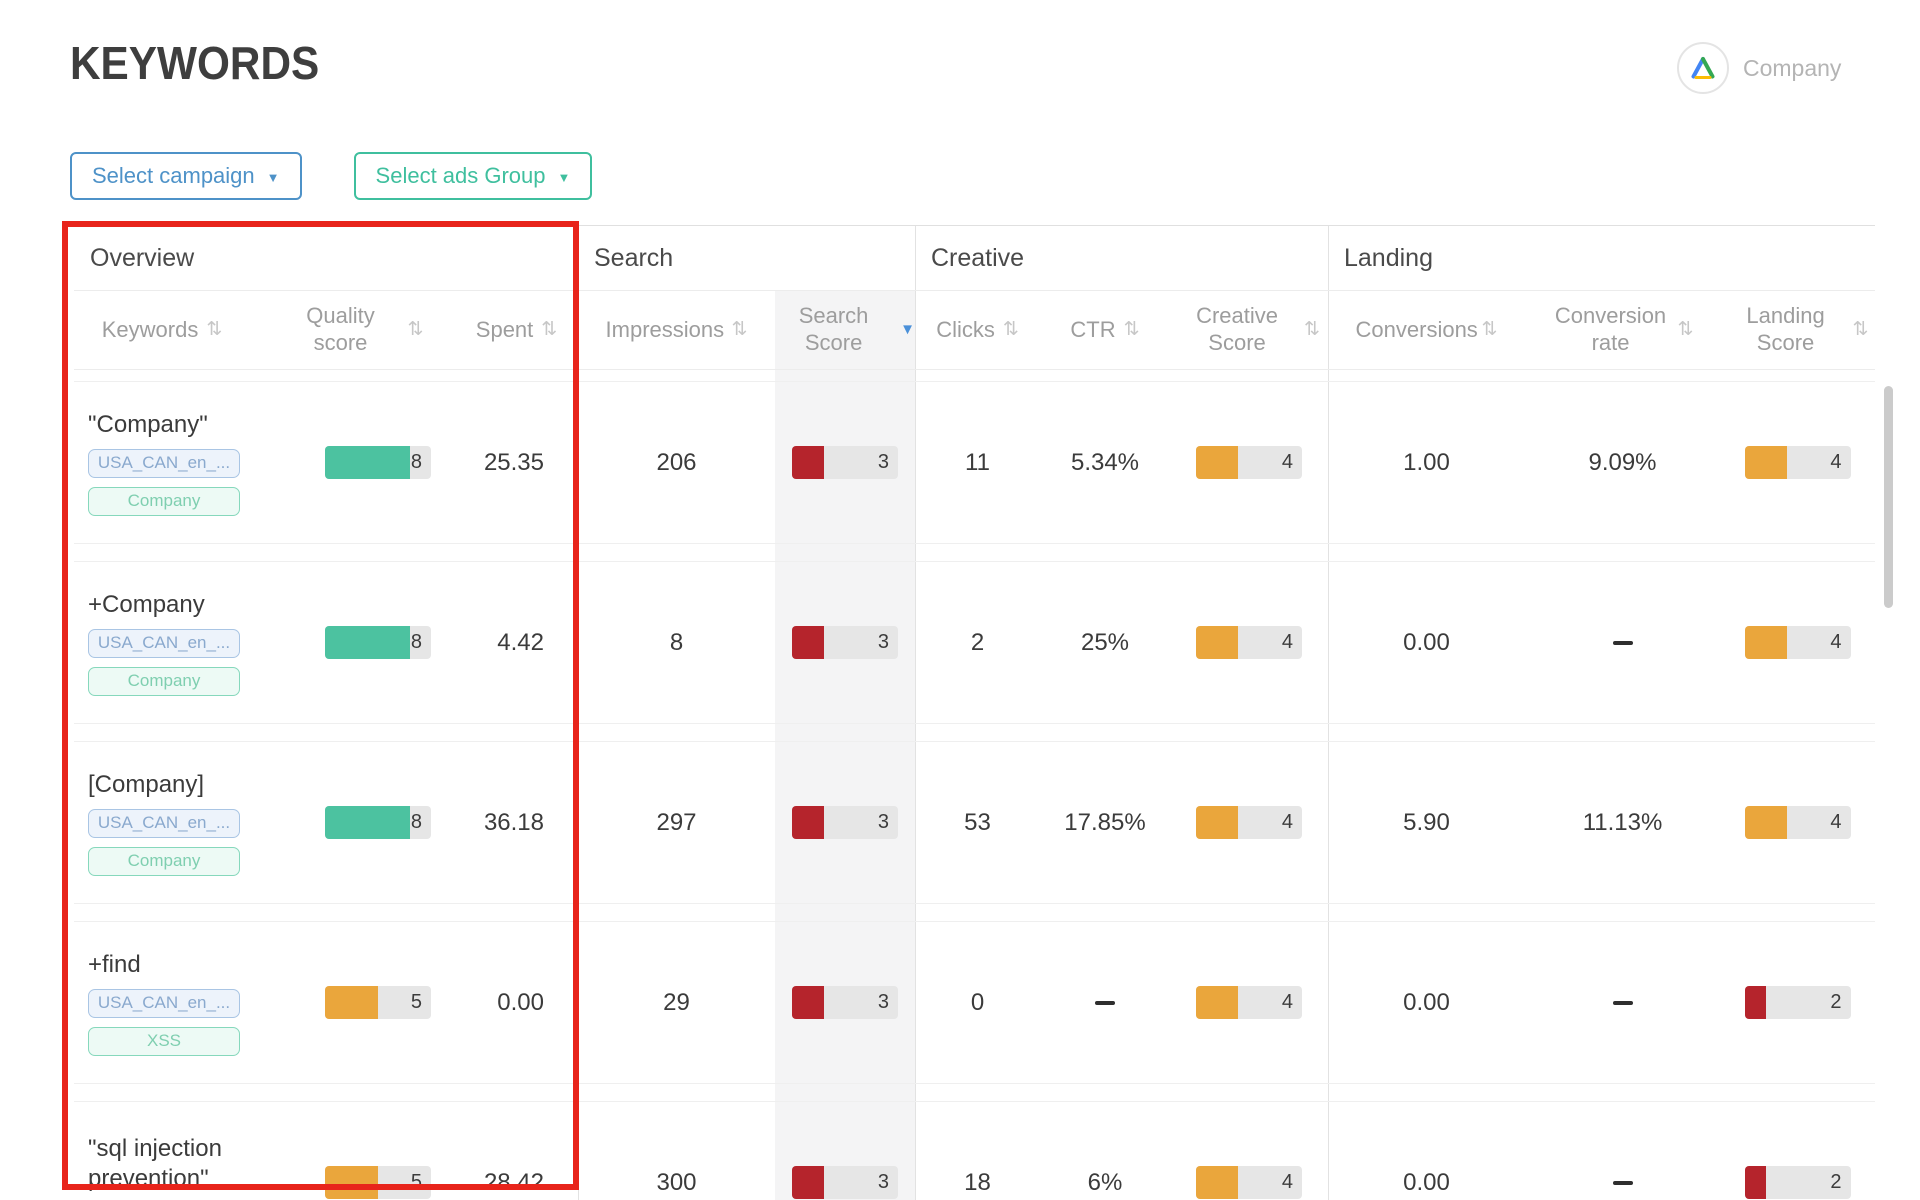 This screenshot has height=1200, width=1920. Describe the element at coordinates (513, 1182) in the screenshot. I see `spent-value: 28.42` at that location.